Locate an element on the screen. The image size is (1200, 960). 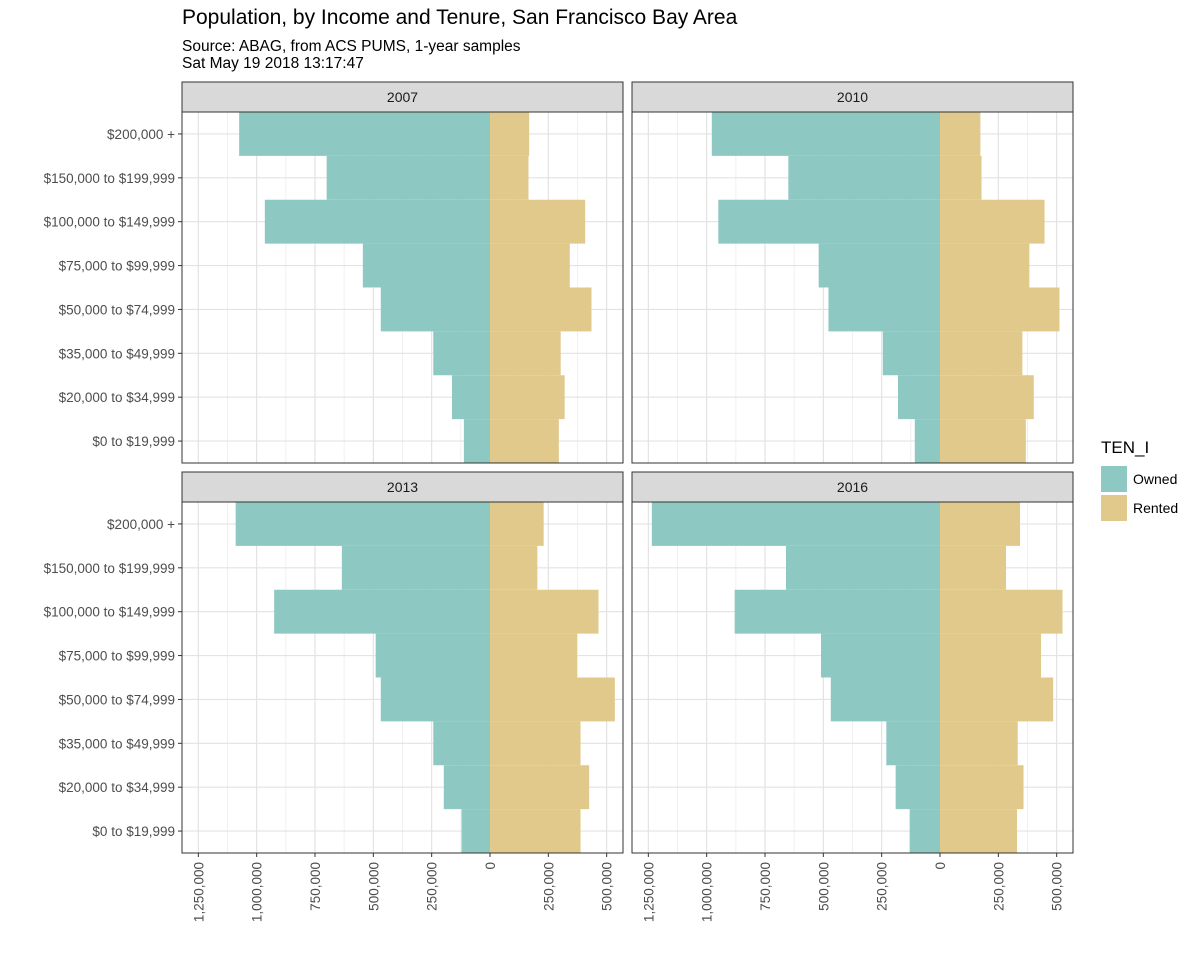
legend-item-owned: Owned is located at coordinates (1139, 478).